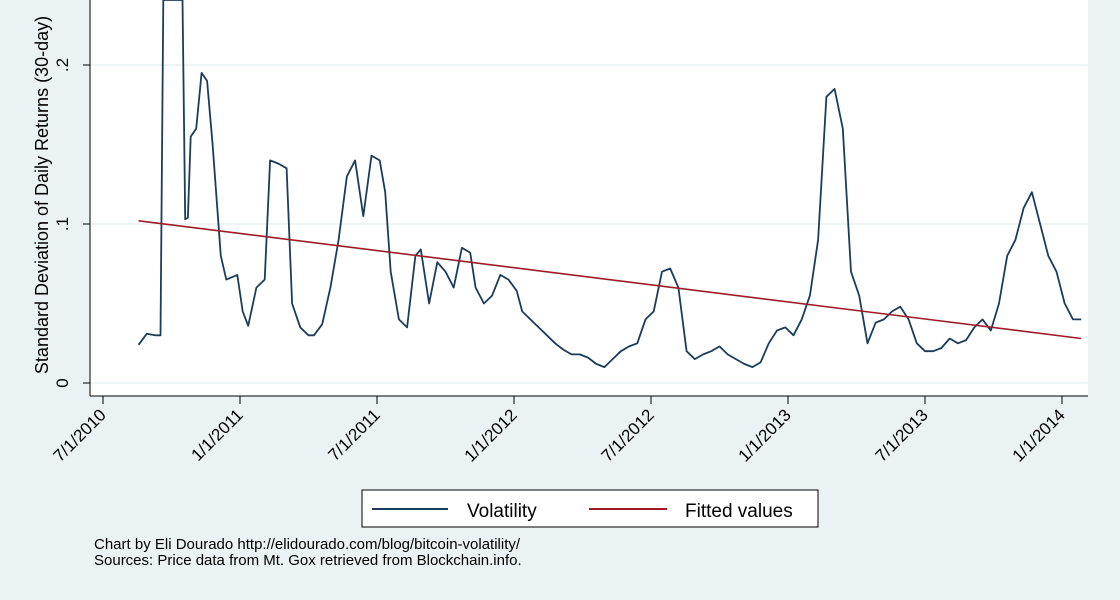 This screenshot has width=1120, height=600. Describe the element at coordinates (739, 511) in the screenshot. I see `legend-label-fitted: Fitted values` at that location.